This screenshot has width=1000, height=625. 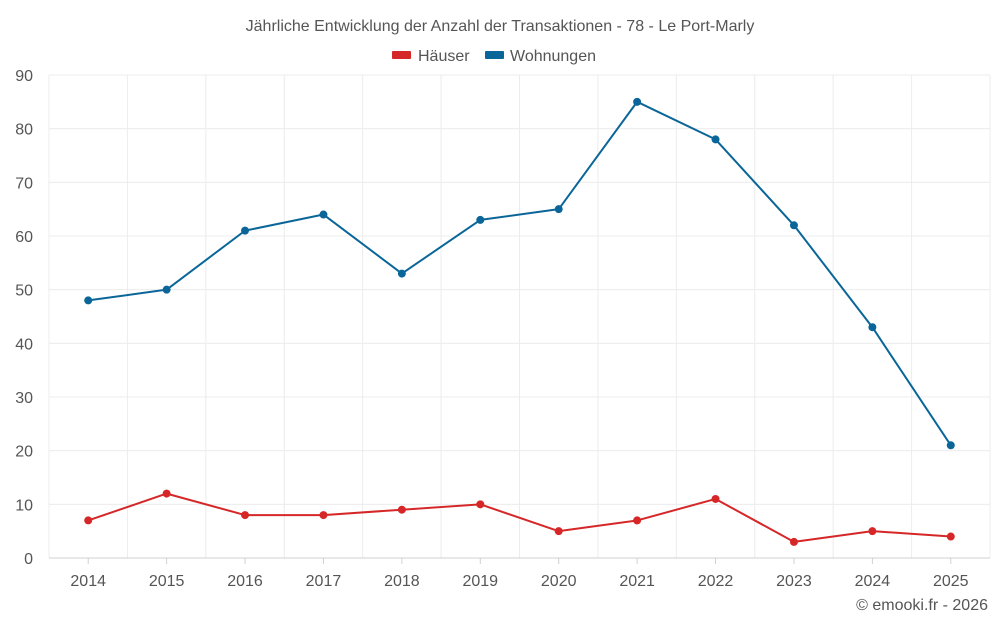 I want to click on y-tick-label: 70, so click(x=24, y=183).